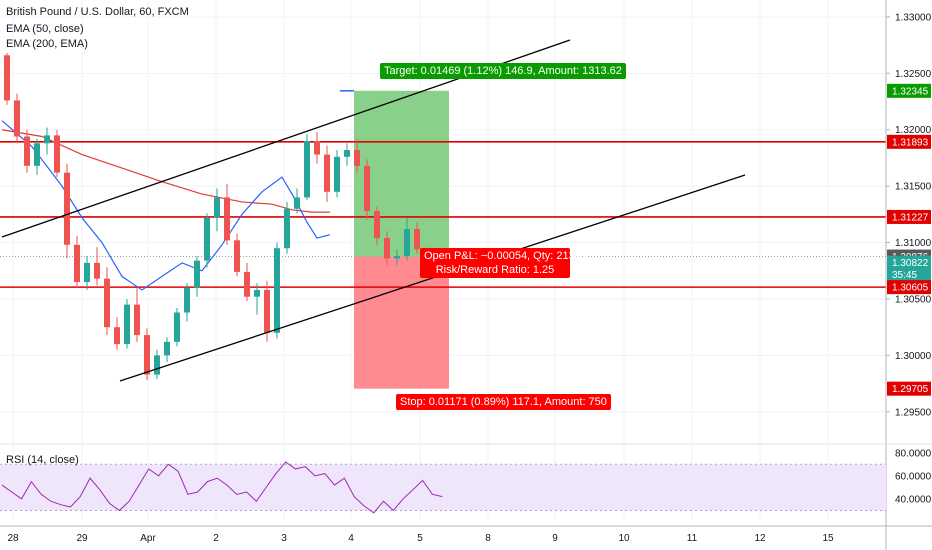  I want to click on time-tick-label: 3, so click(284, 538).